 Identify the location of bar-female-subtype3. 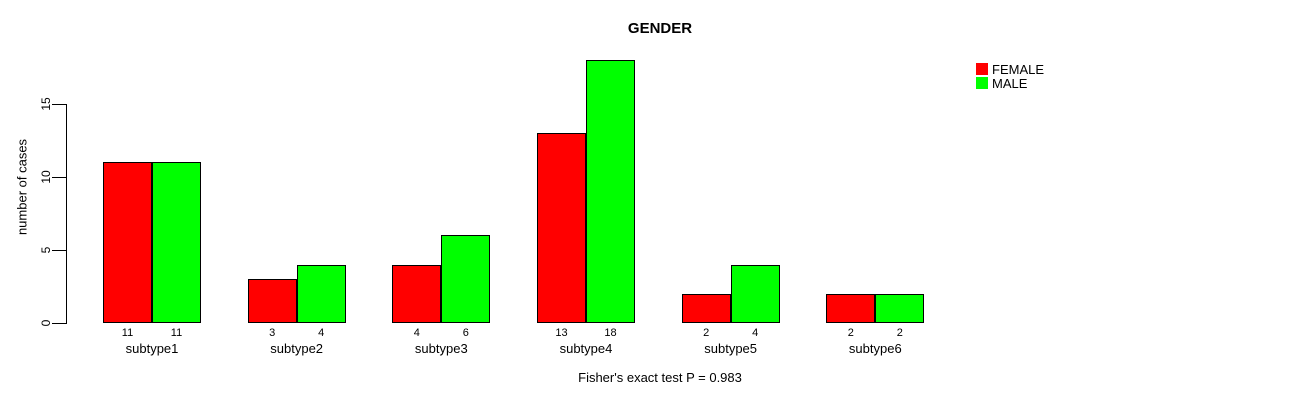
(417, 293).